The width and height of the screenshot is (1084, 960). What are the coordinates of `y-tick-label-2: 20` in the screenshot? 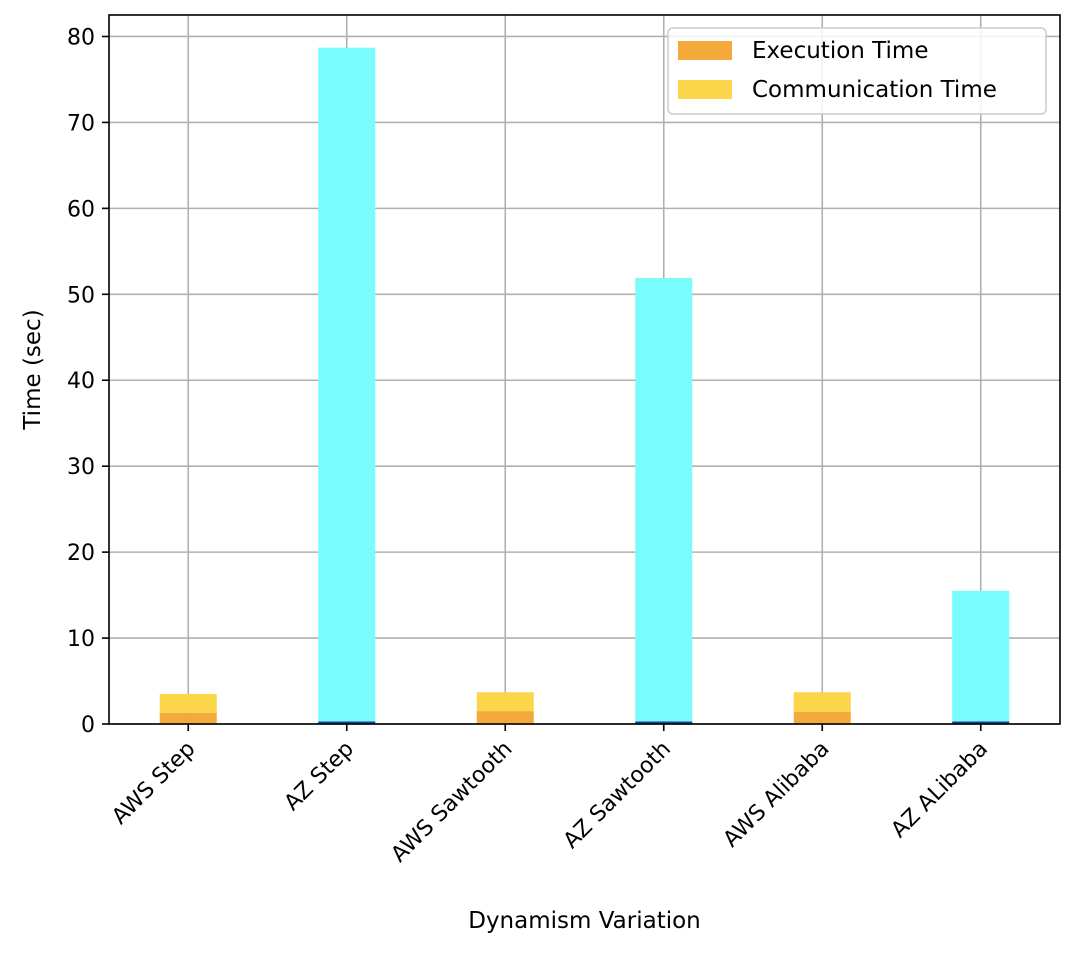 It's located at (81, 553).